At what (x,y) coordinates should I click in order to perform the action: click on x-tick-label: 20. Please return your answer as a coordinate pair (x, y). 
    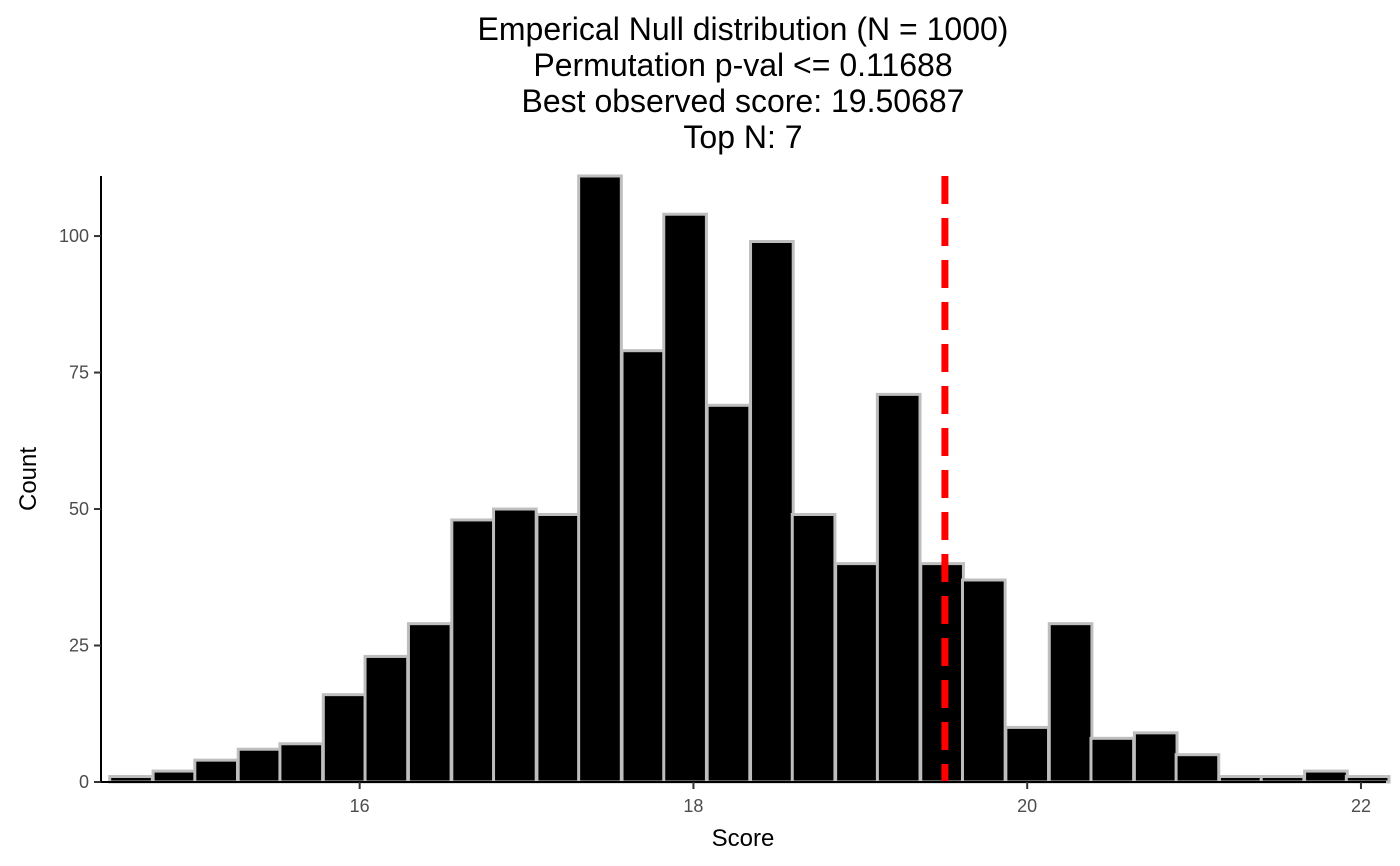
    Looking at the image, I should click on (1027, 806).